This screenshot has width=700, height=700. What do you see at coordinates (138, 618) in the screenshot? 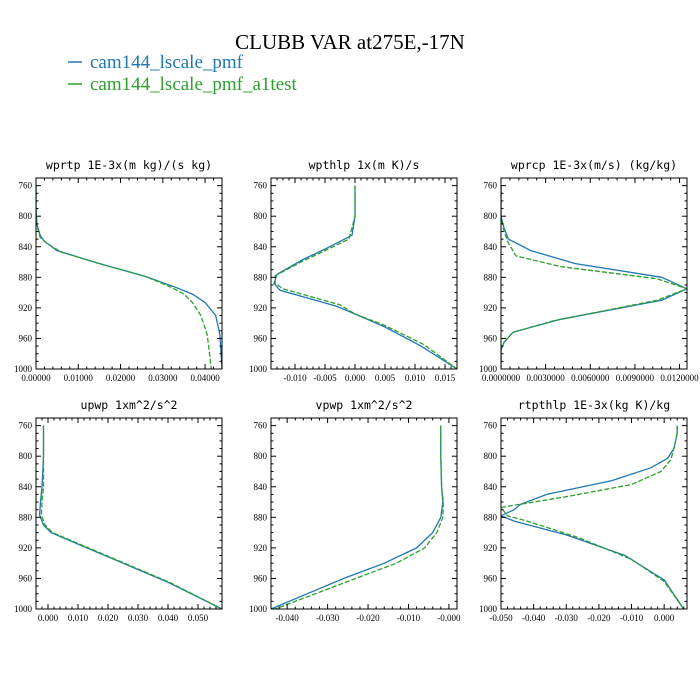
I see `x-tick-label: 0.030` at bounding box center [138, 618].